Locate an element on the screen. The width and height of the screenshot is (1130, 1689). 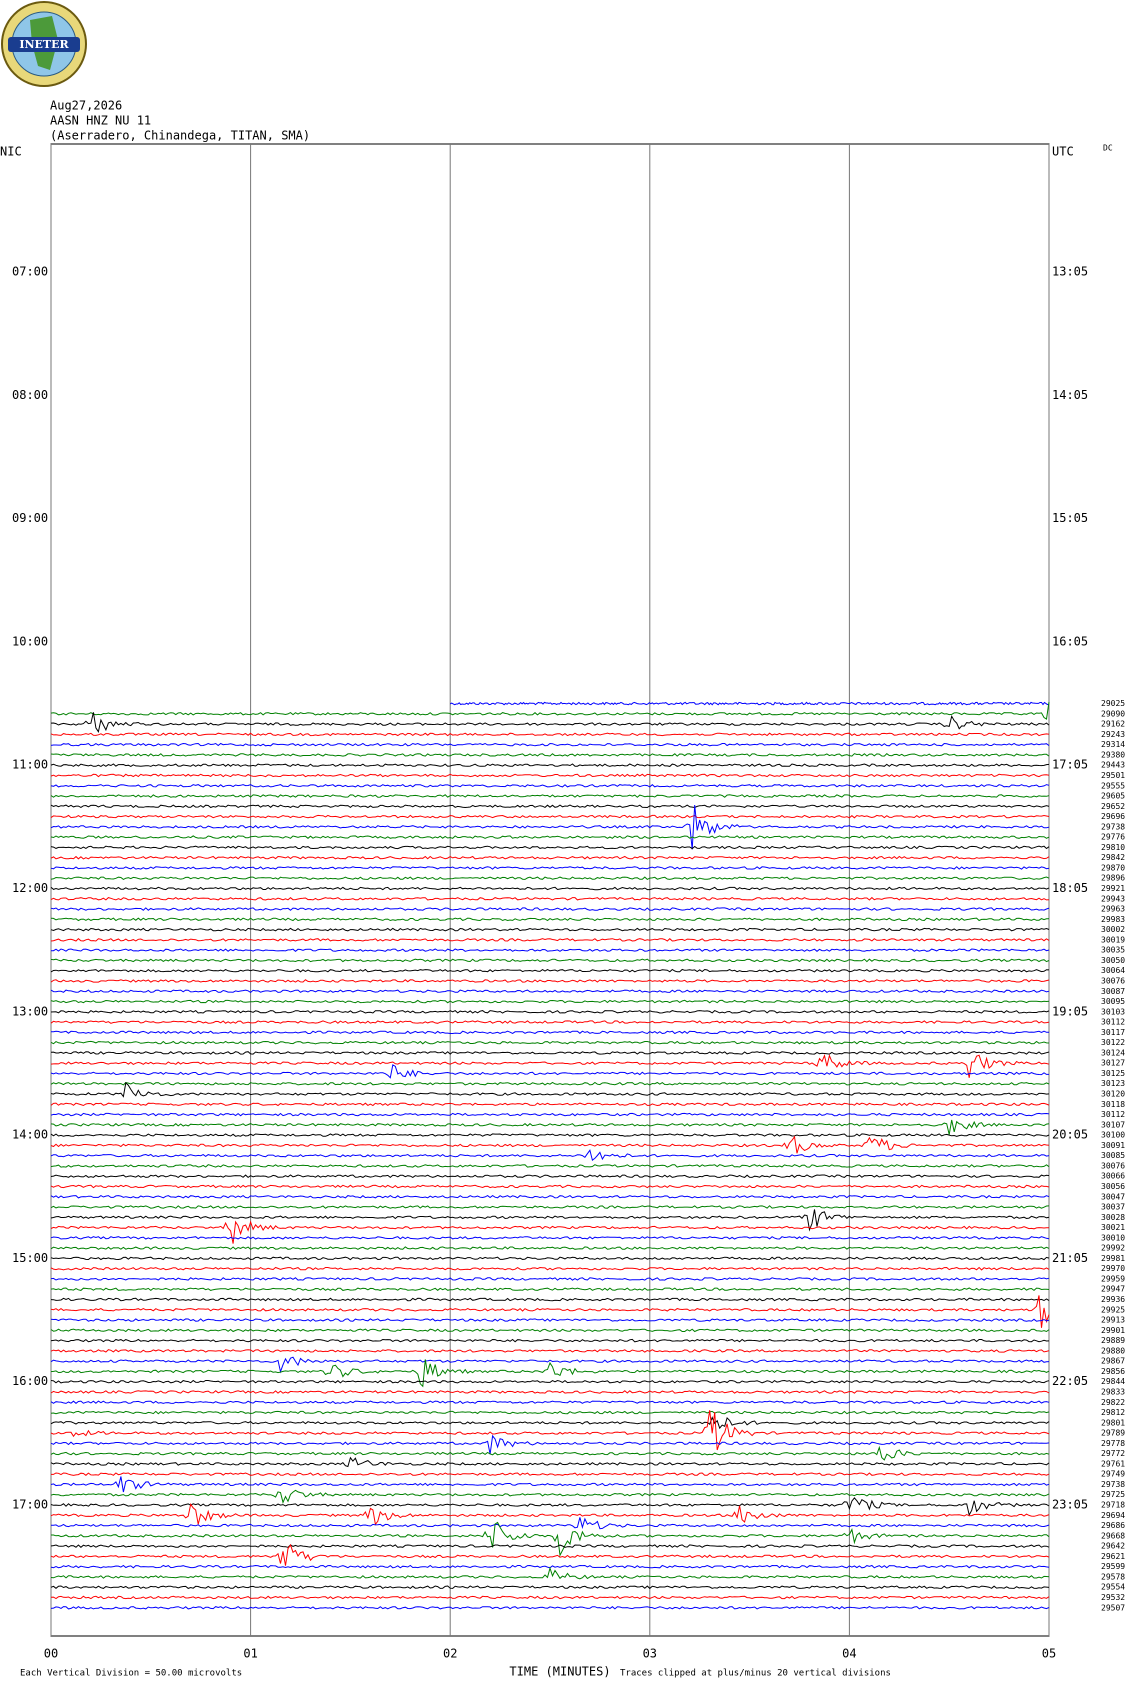
trace-label: 30117 is located at coordinates (1113, 1032).